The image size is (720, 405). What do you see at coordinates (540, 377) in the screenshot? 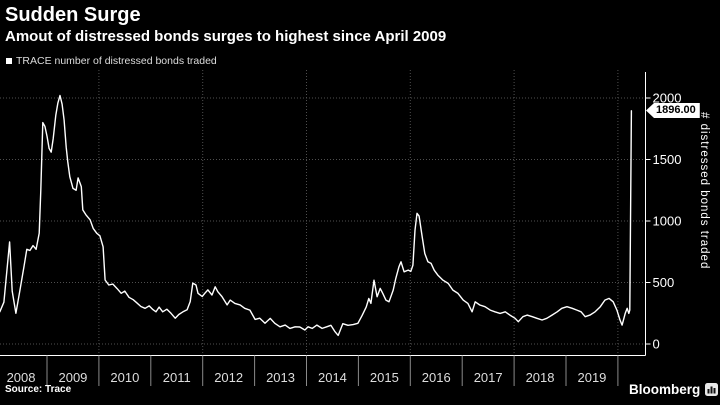
I see `svg-text: 2018` at bounding box center [540, 377].